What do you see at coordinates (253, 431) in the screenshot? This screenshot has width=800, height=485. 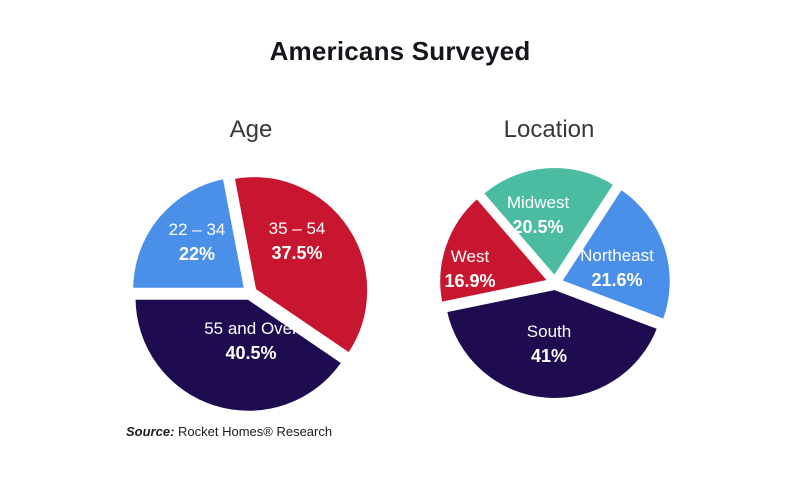 I see `source-text: Rocket Homes® Research` at bounding box center [253, 431].